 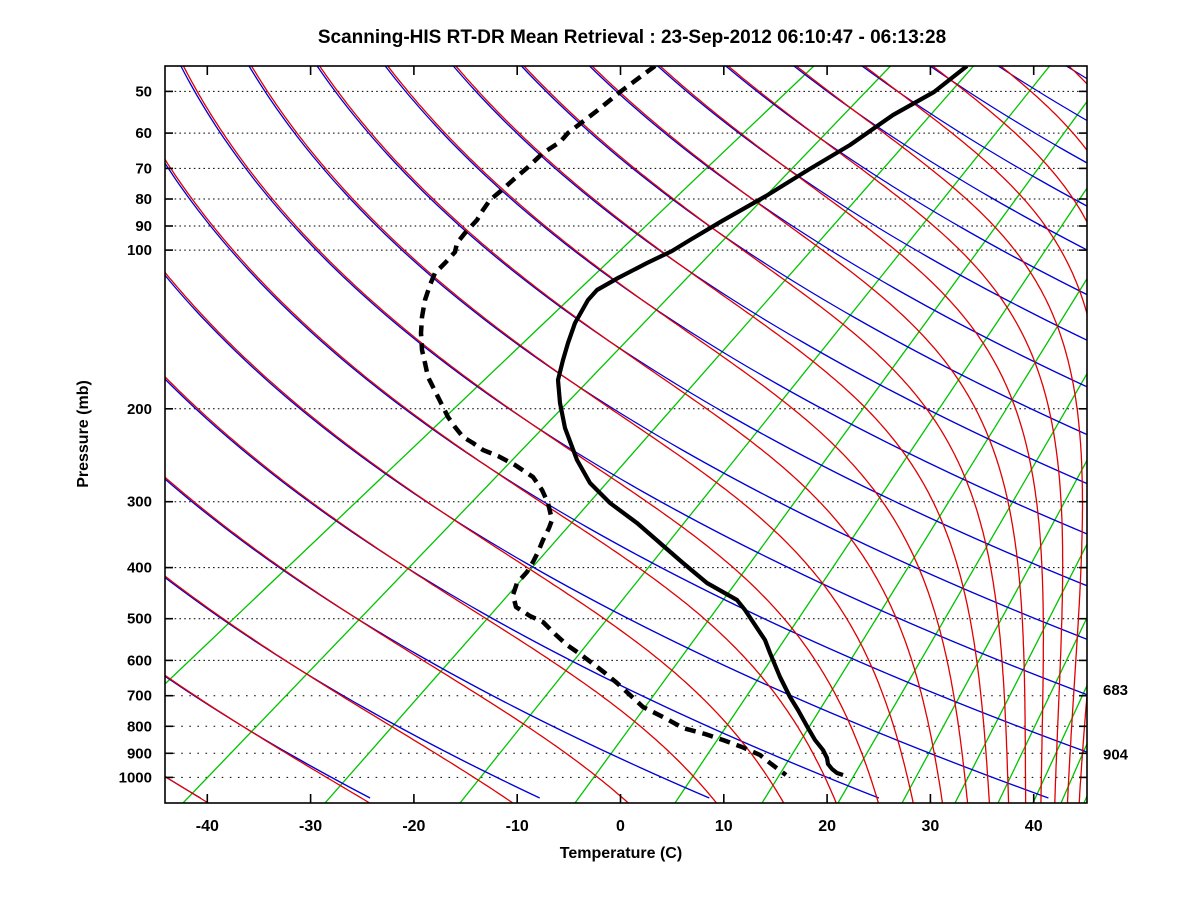 I want to click on x-tick-label: 20, so click(x=827, y=826).